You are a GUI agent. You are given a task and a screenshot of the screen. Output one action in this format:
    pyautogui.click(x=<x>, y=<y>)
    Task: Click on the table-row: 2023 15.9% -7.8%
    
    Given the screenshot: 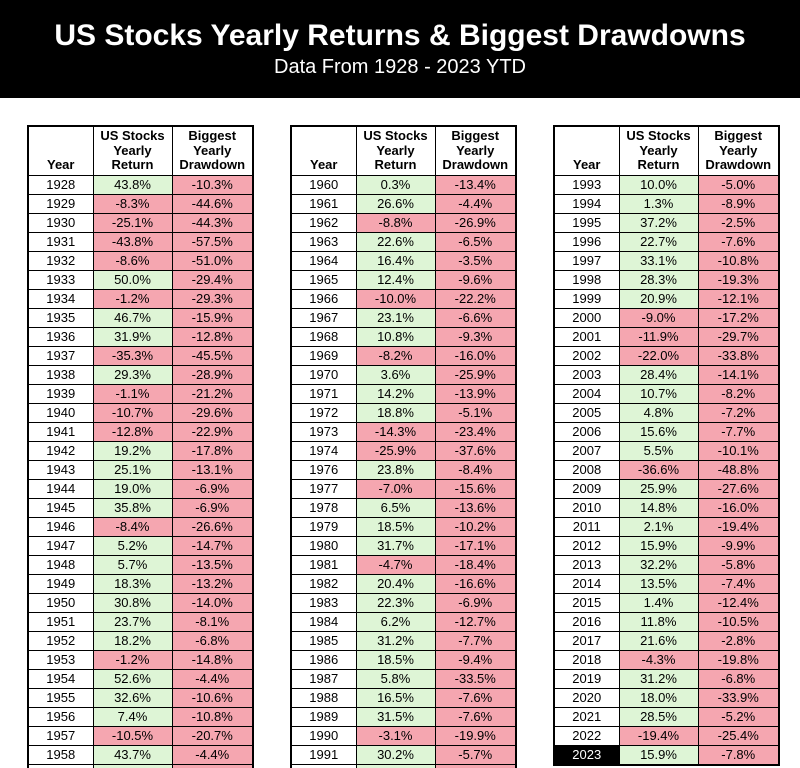 What is the action you would take?
    pyautogui.click(x=666, y=755)
    